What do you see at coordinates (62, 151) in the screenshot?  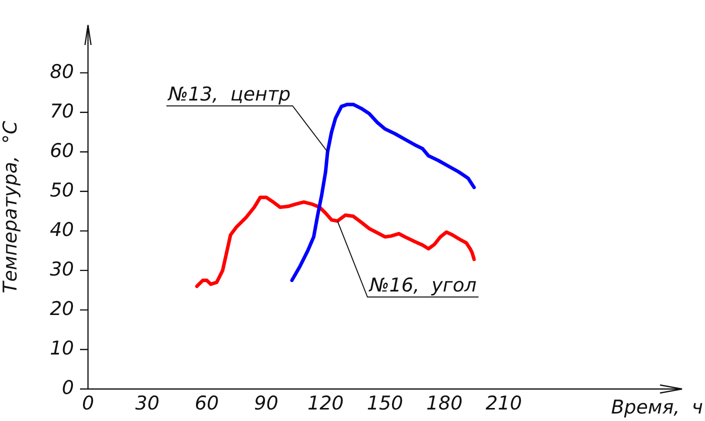 I see `y-tick-label: 60` at bounding box center [62, 151].